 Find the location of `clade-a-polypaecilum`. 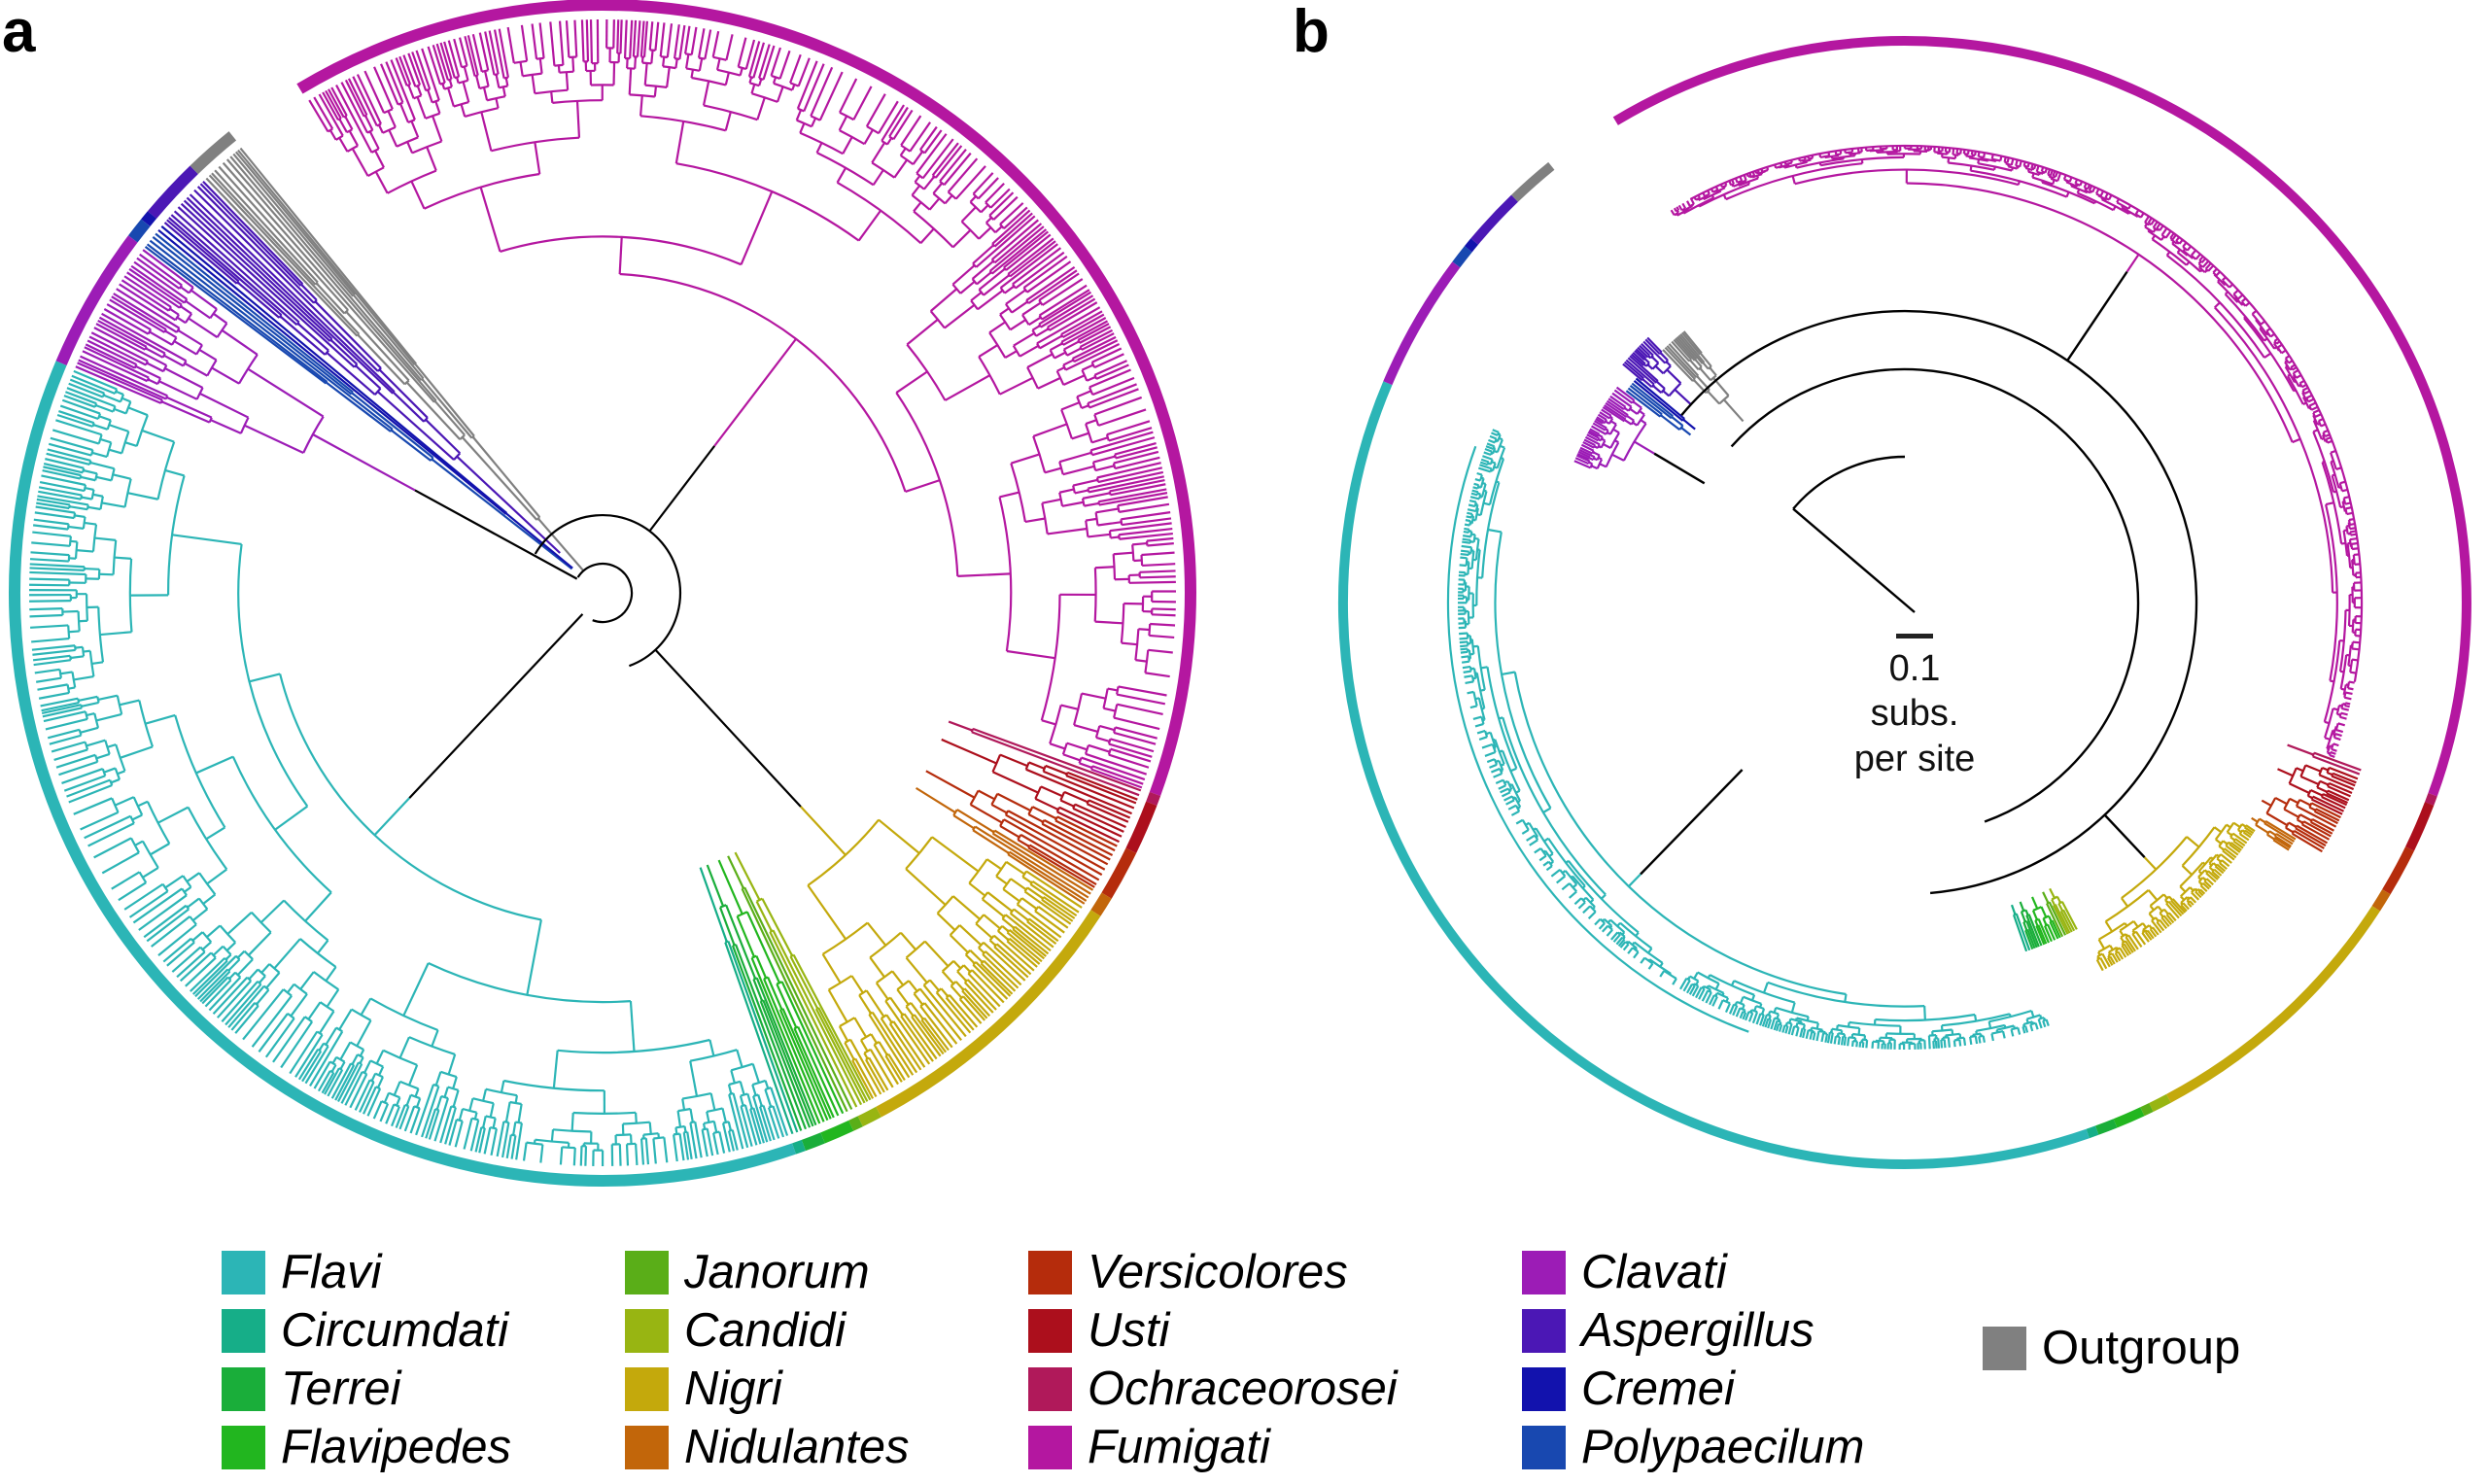

clade-a-polypaecilum is located at coordinates (358, 401).